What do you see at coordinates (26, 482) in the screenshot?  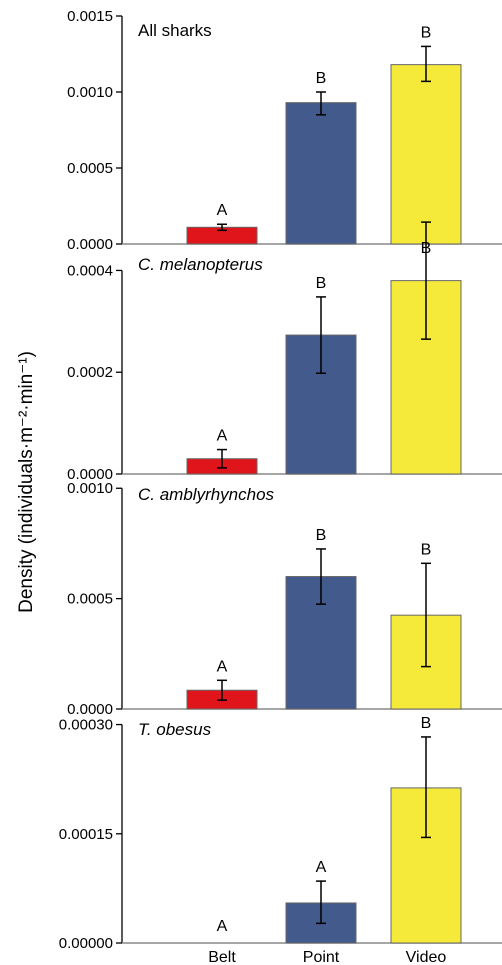 I see `y-axis-title: Density (individuals·m⁻²·min⁻¹)` at bounding box center [26, 482].